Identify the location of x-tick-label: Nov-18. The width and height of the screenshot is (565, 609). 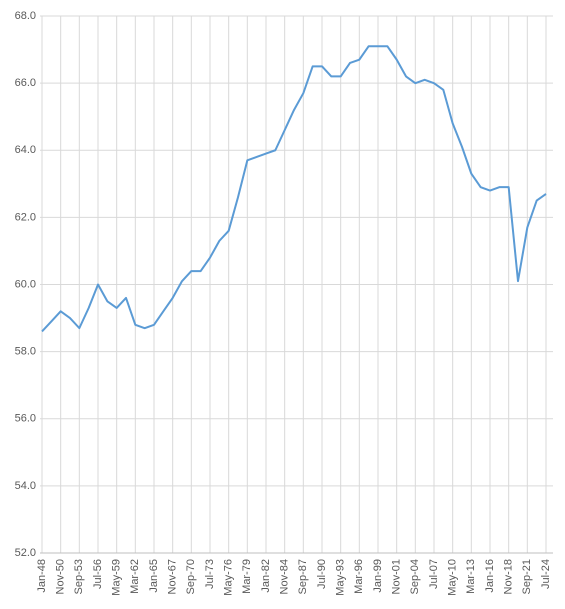
(509, 576).